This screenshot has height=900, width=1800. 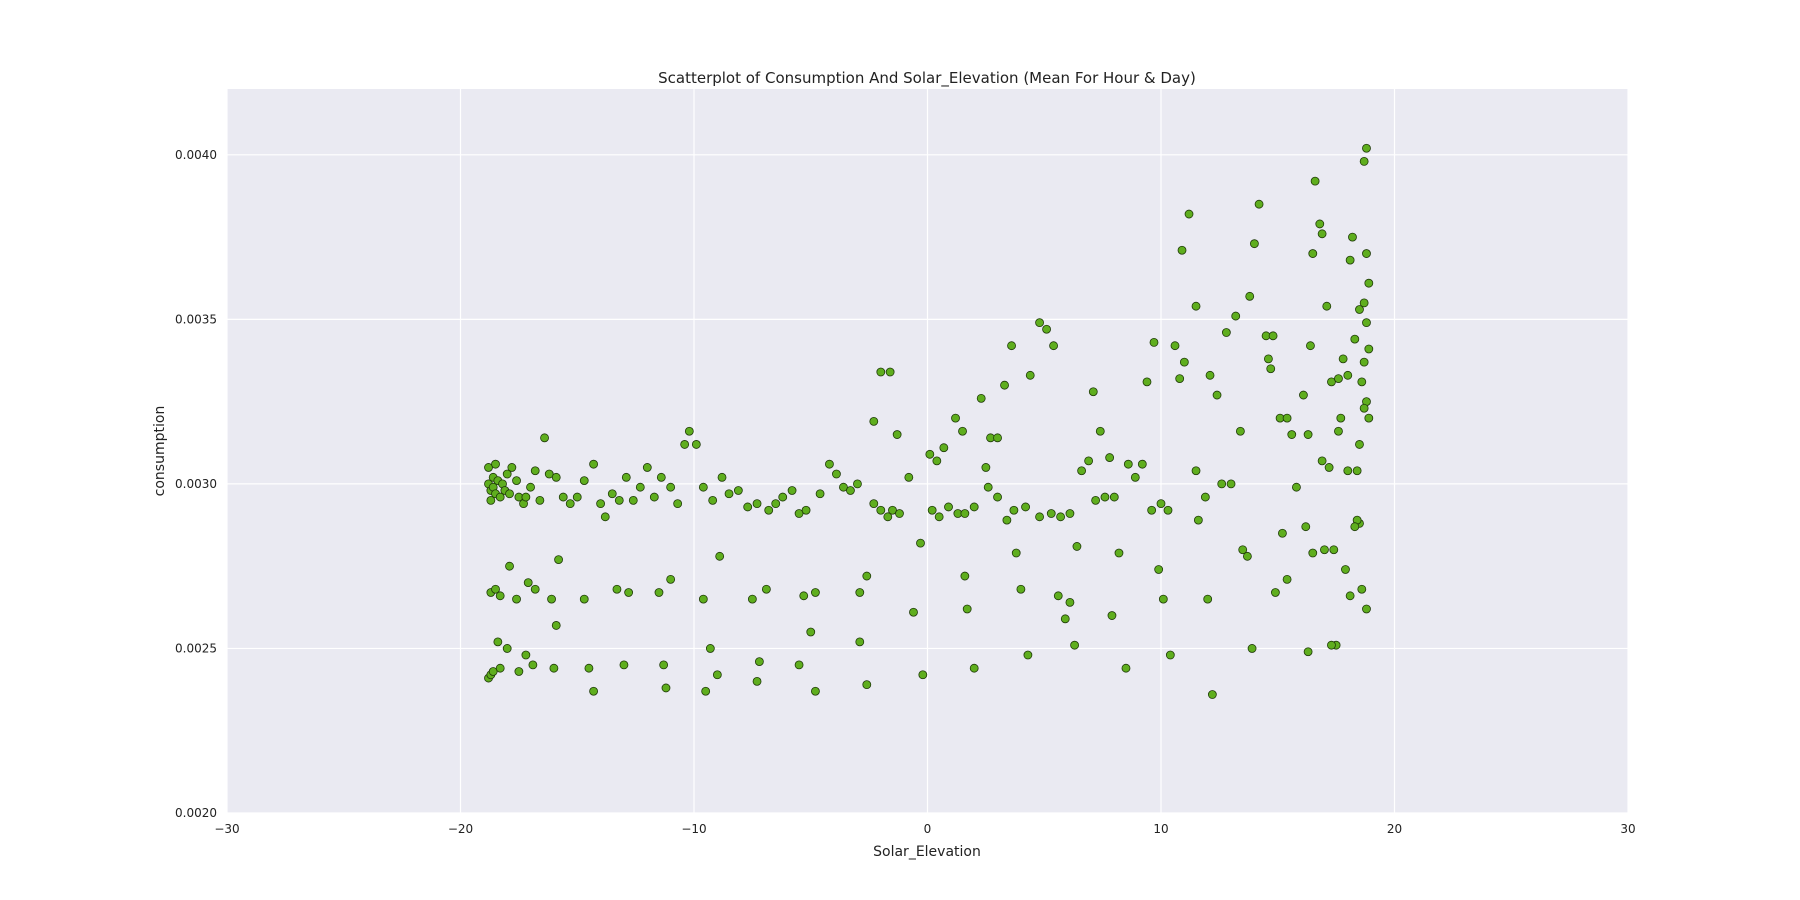 I want to click on x-tick-label: 30, so click(x=1627, y=829).